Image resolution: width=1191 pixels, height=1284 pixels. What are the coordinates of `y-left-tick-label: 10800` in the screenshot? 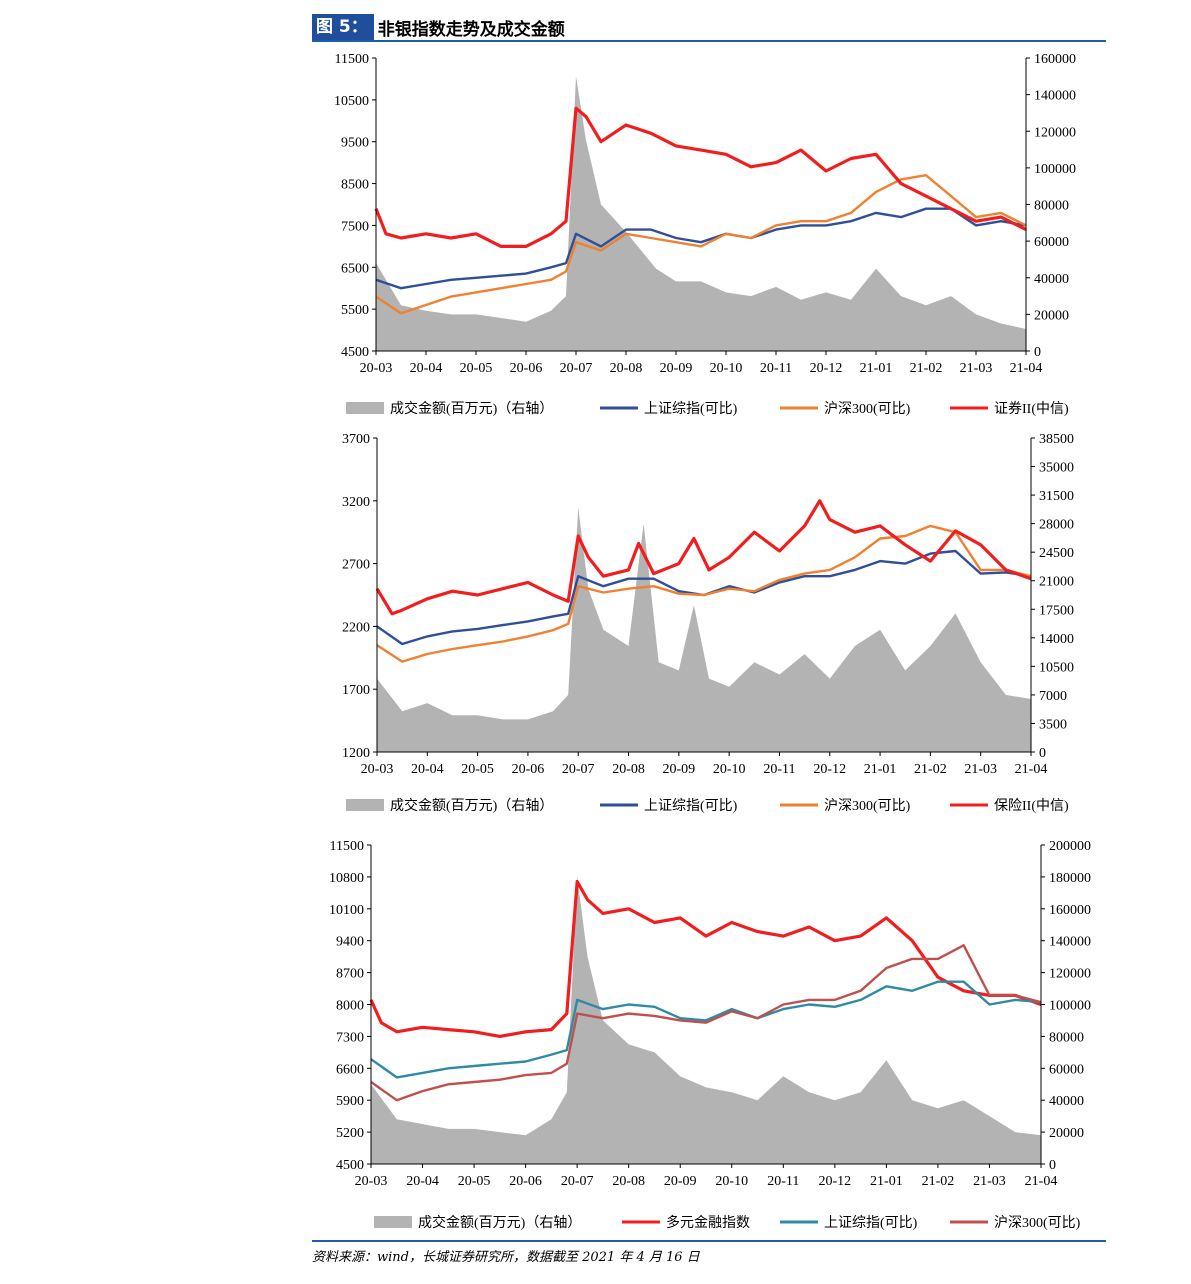 It's located at (346, 878).